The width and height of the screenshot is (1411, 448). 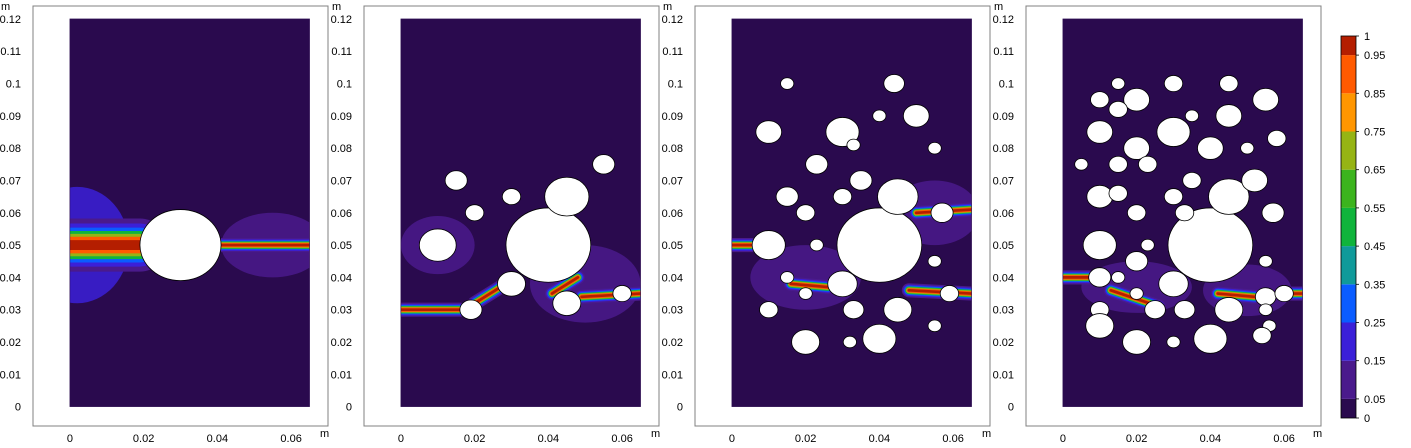 What do you see at coordinates (1374, 400) in the screenshot?
I see `colorbar-tick-label: 0.05` at bounding box center [1374, 400].